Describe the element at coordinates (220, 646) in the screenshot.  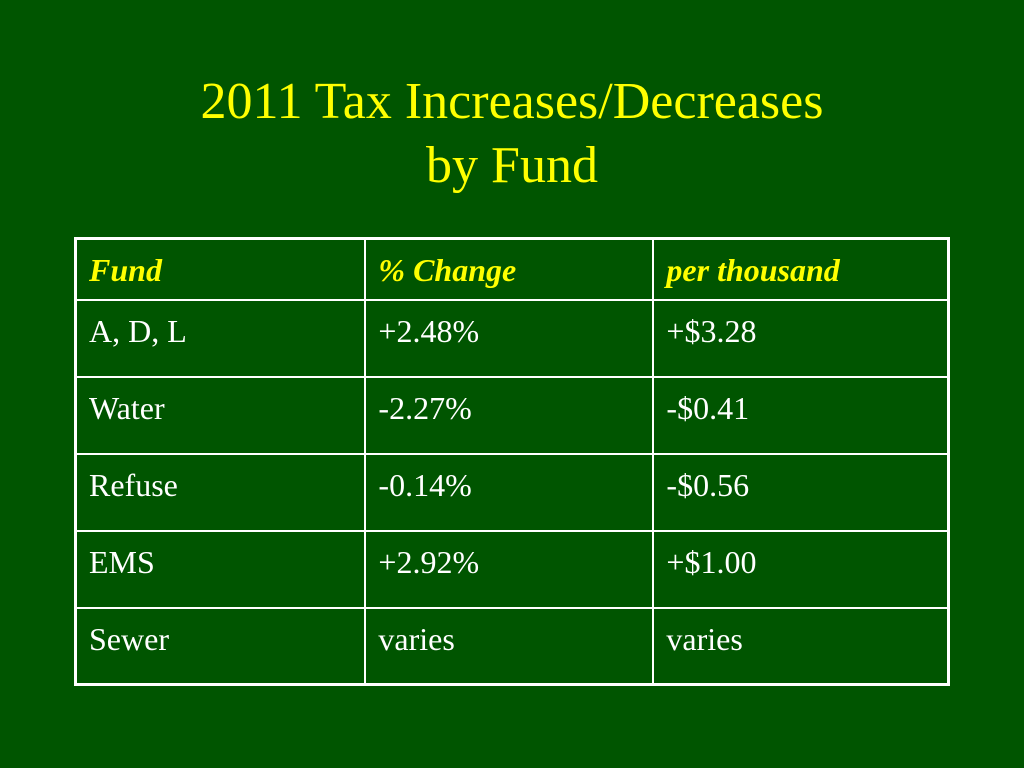
I see `fund-cell: Sewer` at that location.